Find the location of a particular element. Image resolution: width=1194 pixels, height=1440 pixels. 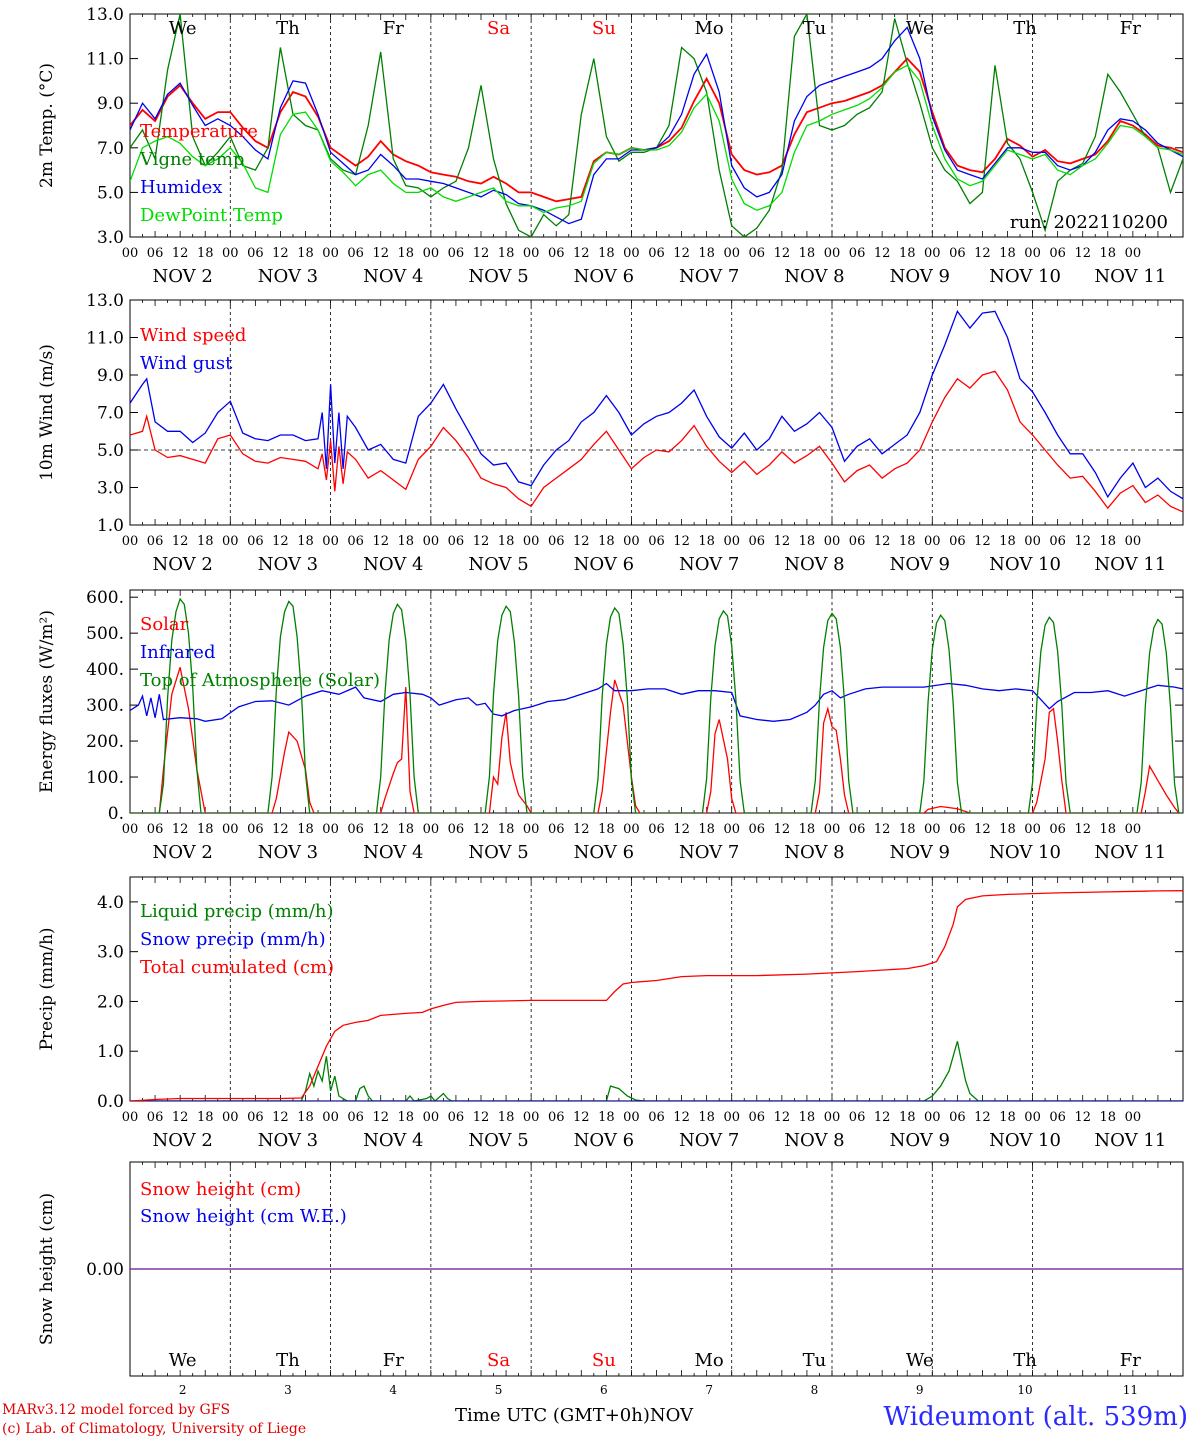

y-tick-label: 13.0 is located at coordinates (105, 15).